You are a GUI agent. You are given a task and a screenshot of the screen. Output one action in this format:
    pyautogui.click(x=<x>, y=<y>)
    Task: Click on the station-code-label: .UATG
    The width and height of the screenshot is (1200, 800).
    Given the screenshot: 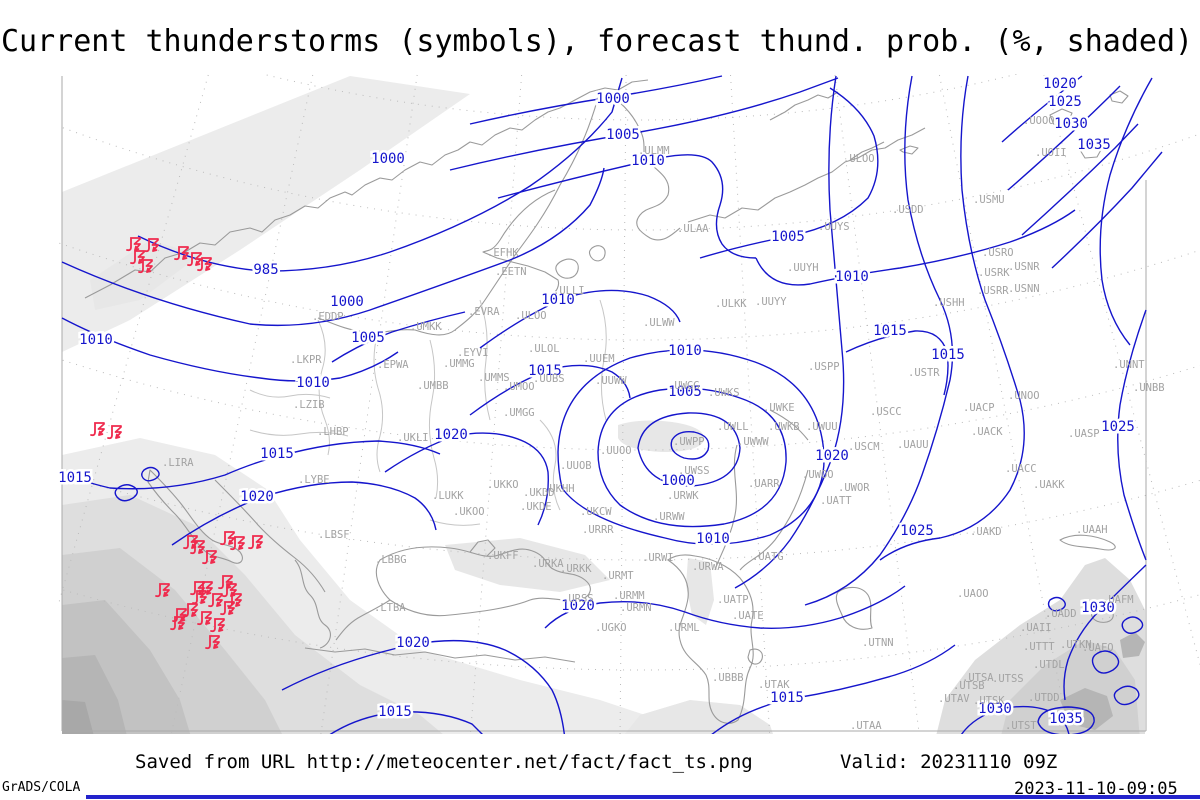 What is the action you would take?
    pyautogui.click(x=768, y=557)
    